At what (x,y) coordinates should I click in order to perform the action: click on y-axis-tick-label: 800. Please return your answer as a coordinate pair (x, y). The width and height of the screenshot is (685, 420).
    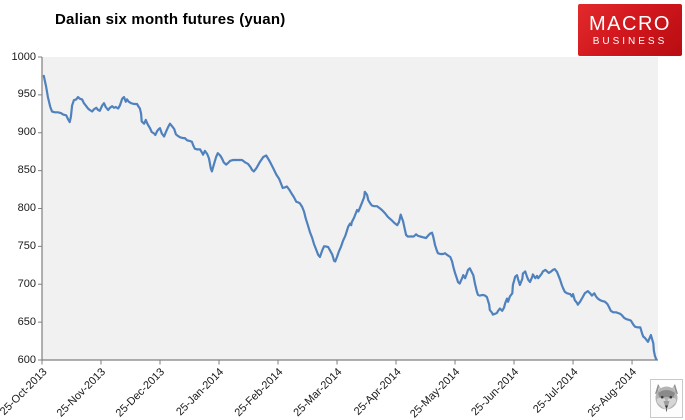
    Looking at the image, I should click on (26, 208).